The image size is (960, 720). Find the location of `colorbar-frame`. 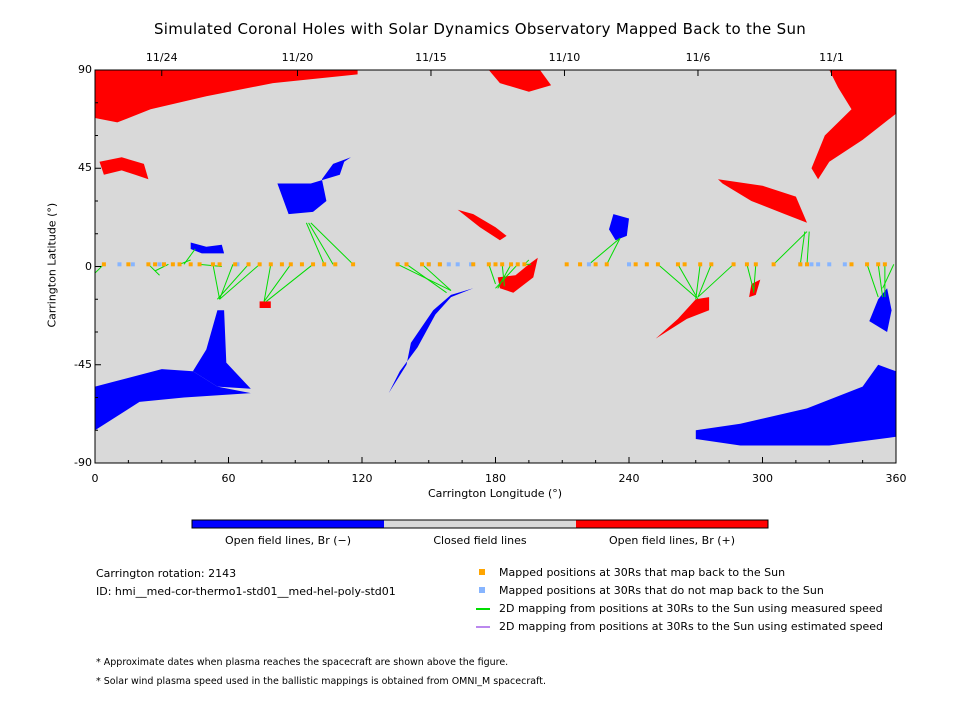

colorbar-frame is located at coordinates (480, 524).